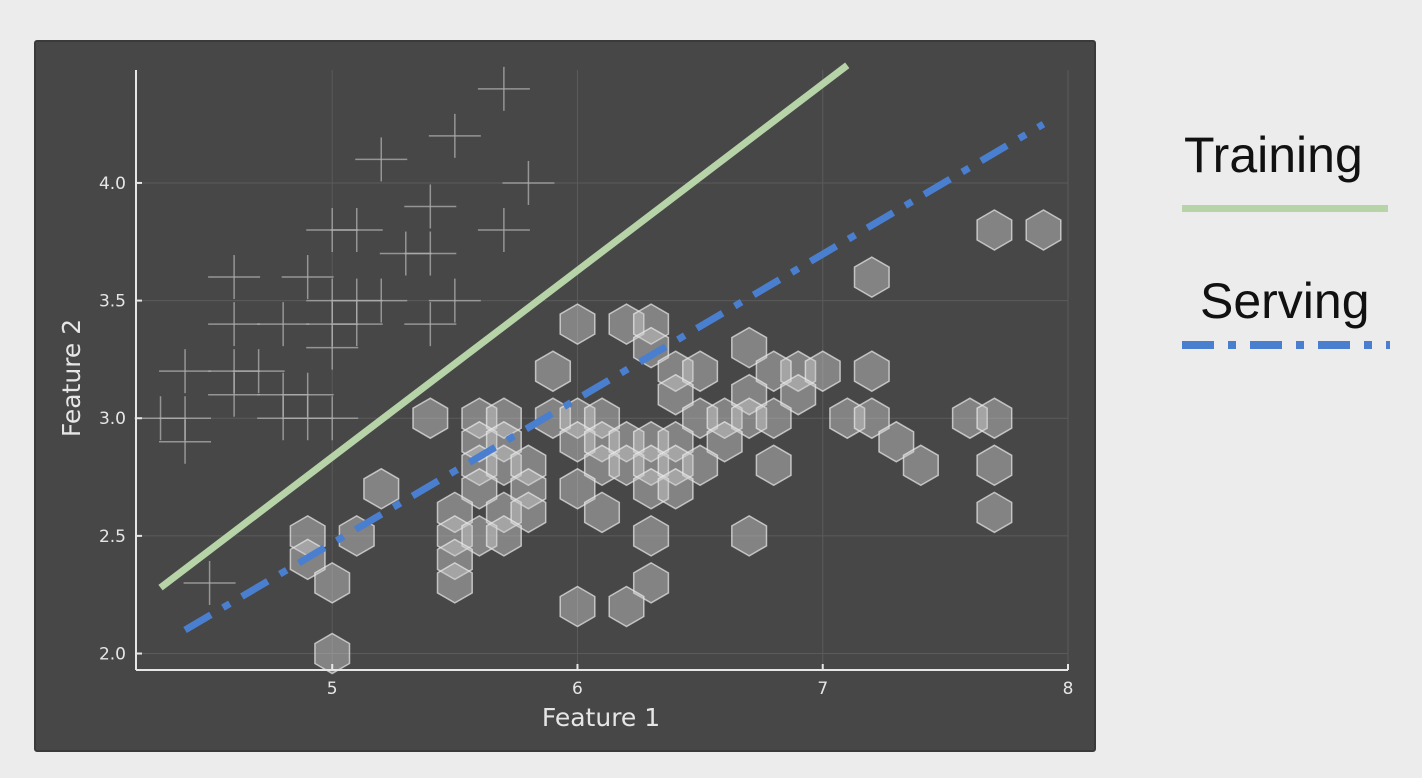  I want to click on y-axis-title: Feature 2, so click(71, 378).